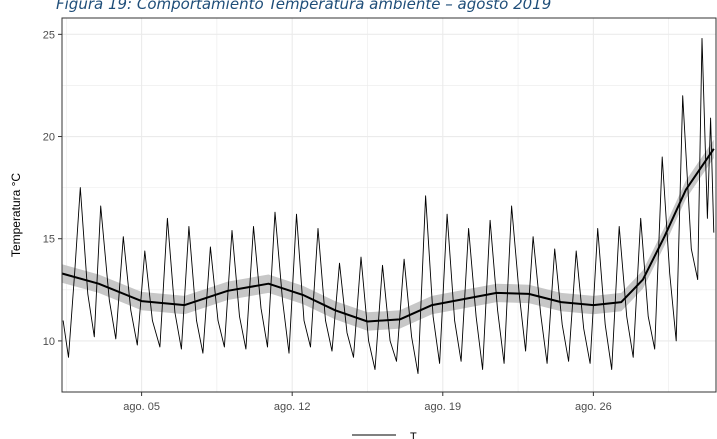 The height and width of the screenshot is (439, 717). Describe the element at coordinates (141, 407) in the screenshot. I see `x-tick-label: ago. 05` at that location.